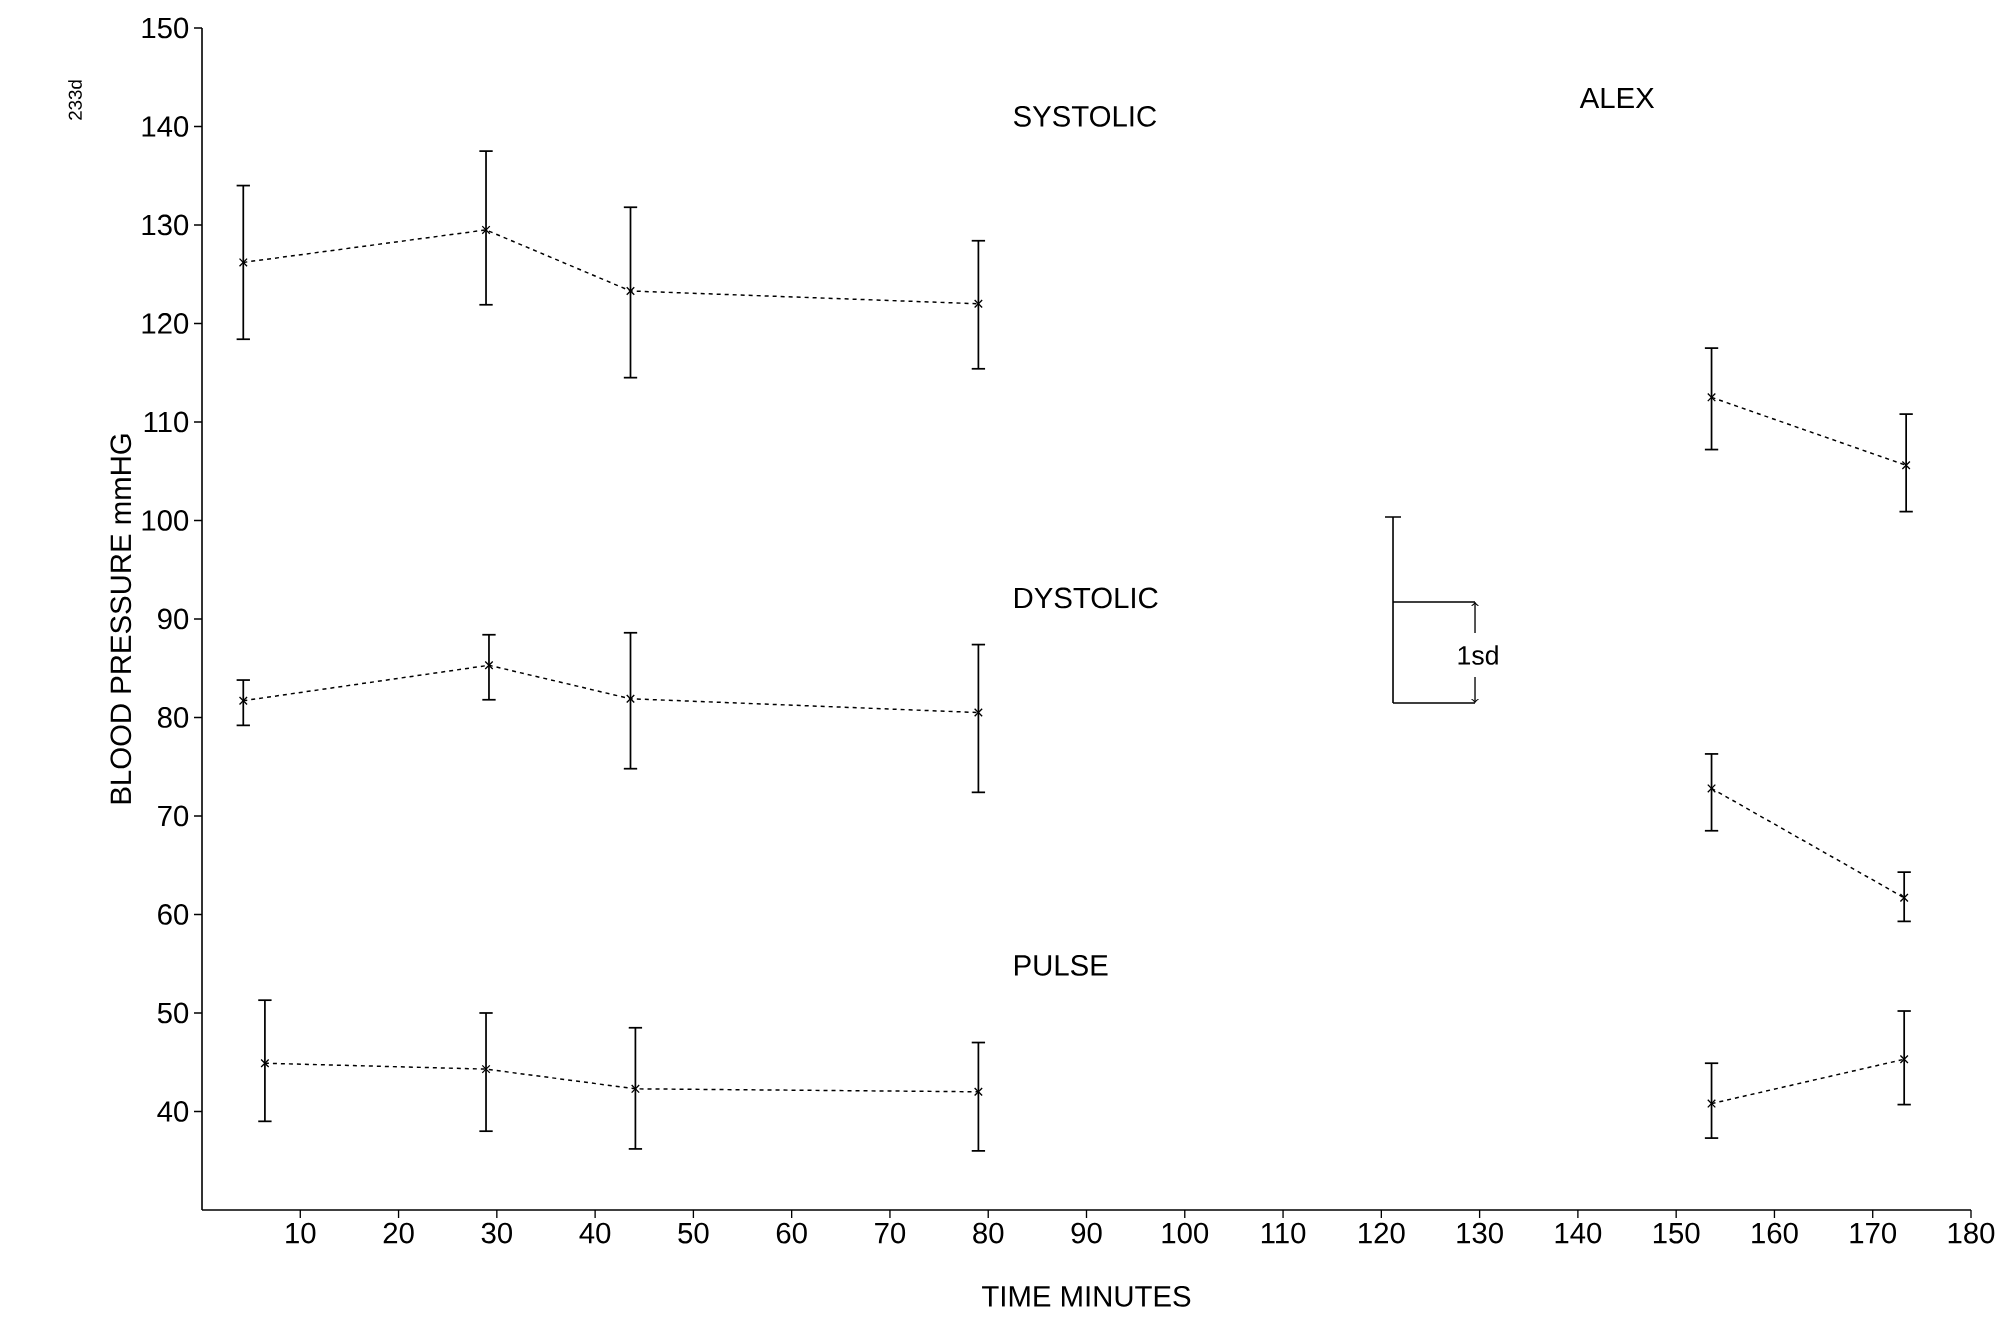  I want to click on text: DYSTOLIC, so click(1086, 598).